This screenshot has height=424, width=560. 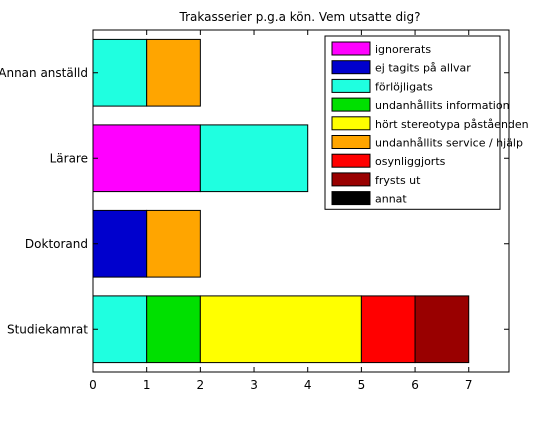 I want to click on y-tick-label: Lärare, so click(x=69, y=158).